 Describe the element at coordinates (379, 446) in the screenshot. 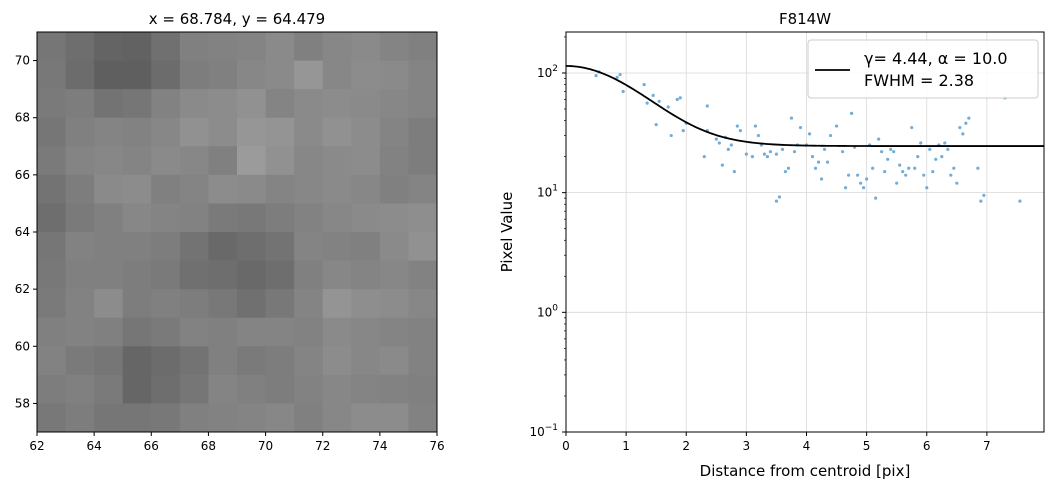

I see `x-tick-label: 74` at that location.